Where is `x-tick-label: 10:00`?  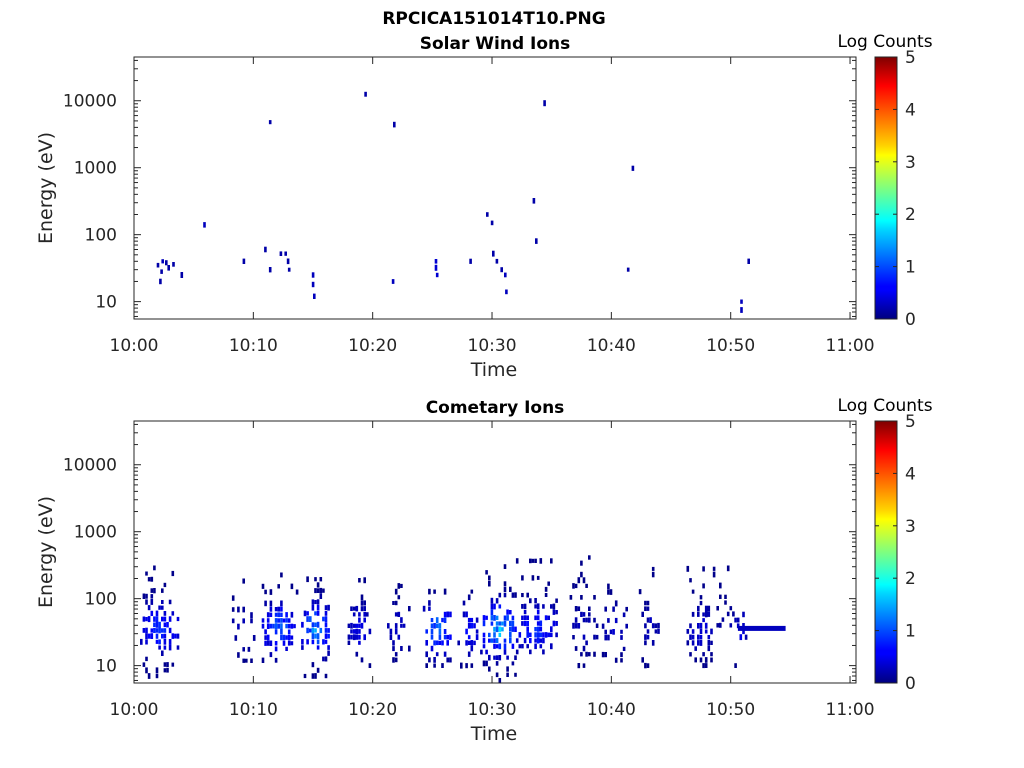
x-tick-label: 10:00 is located at coordinates (134, 346).